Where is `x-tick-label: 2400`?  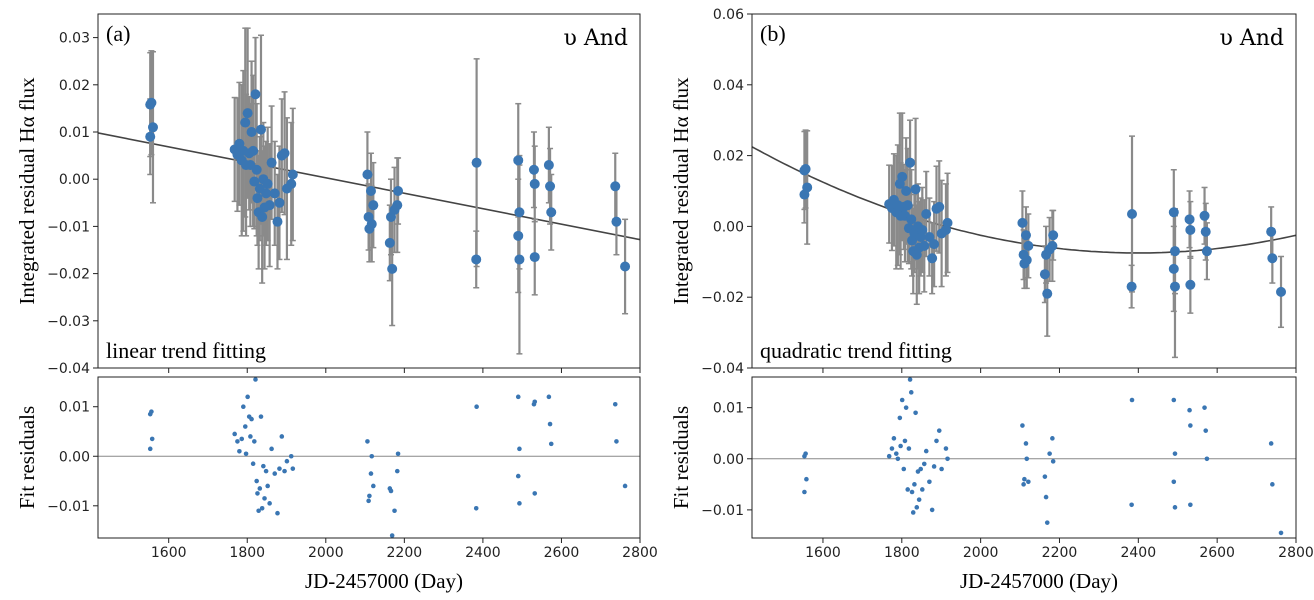 x-tick-label: 2400 is located at coordinates (483, 553).